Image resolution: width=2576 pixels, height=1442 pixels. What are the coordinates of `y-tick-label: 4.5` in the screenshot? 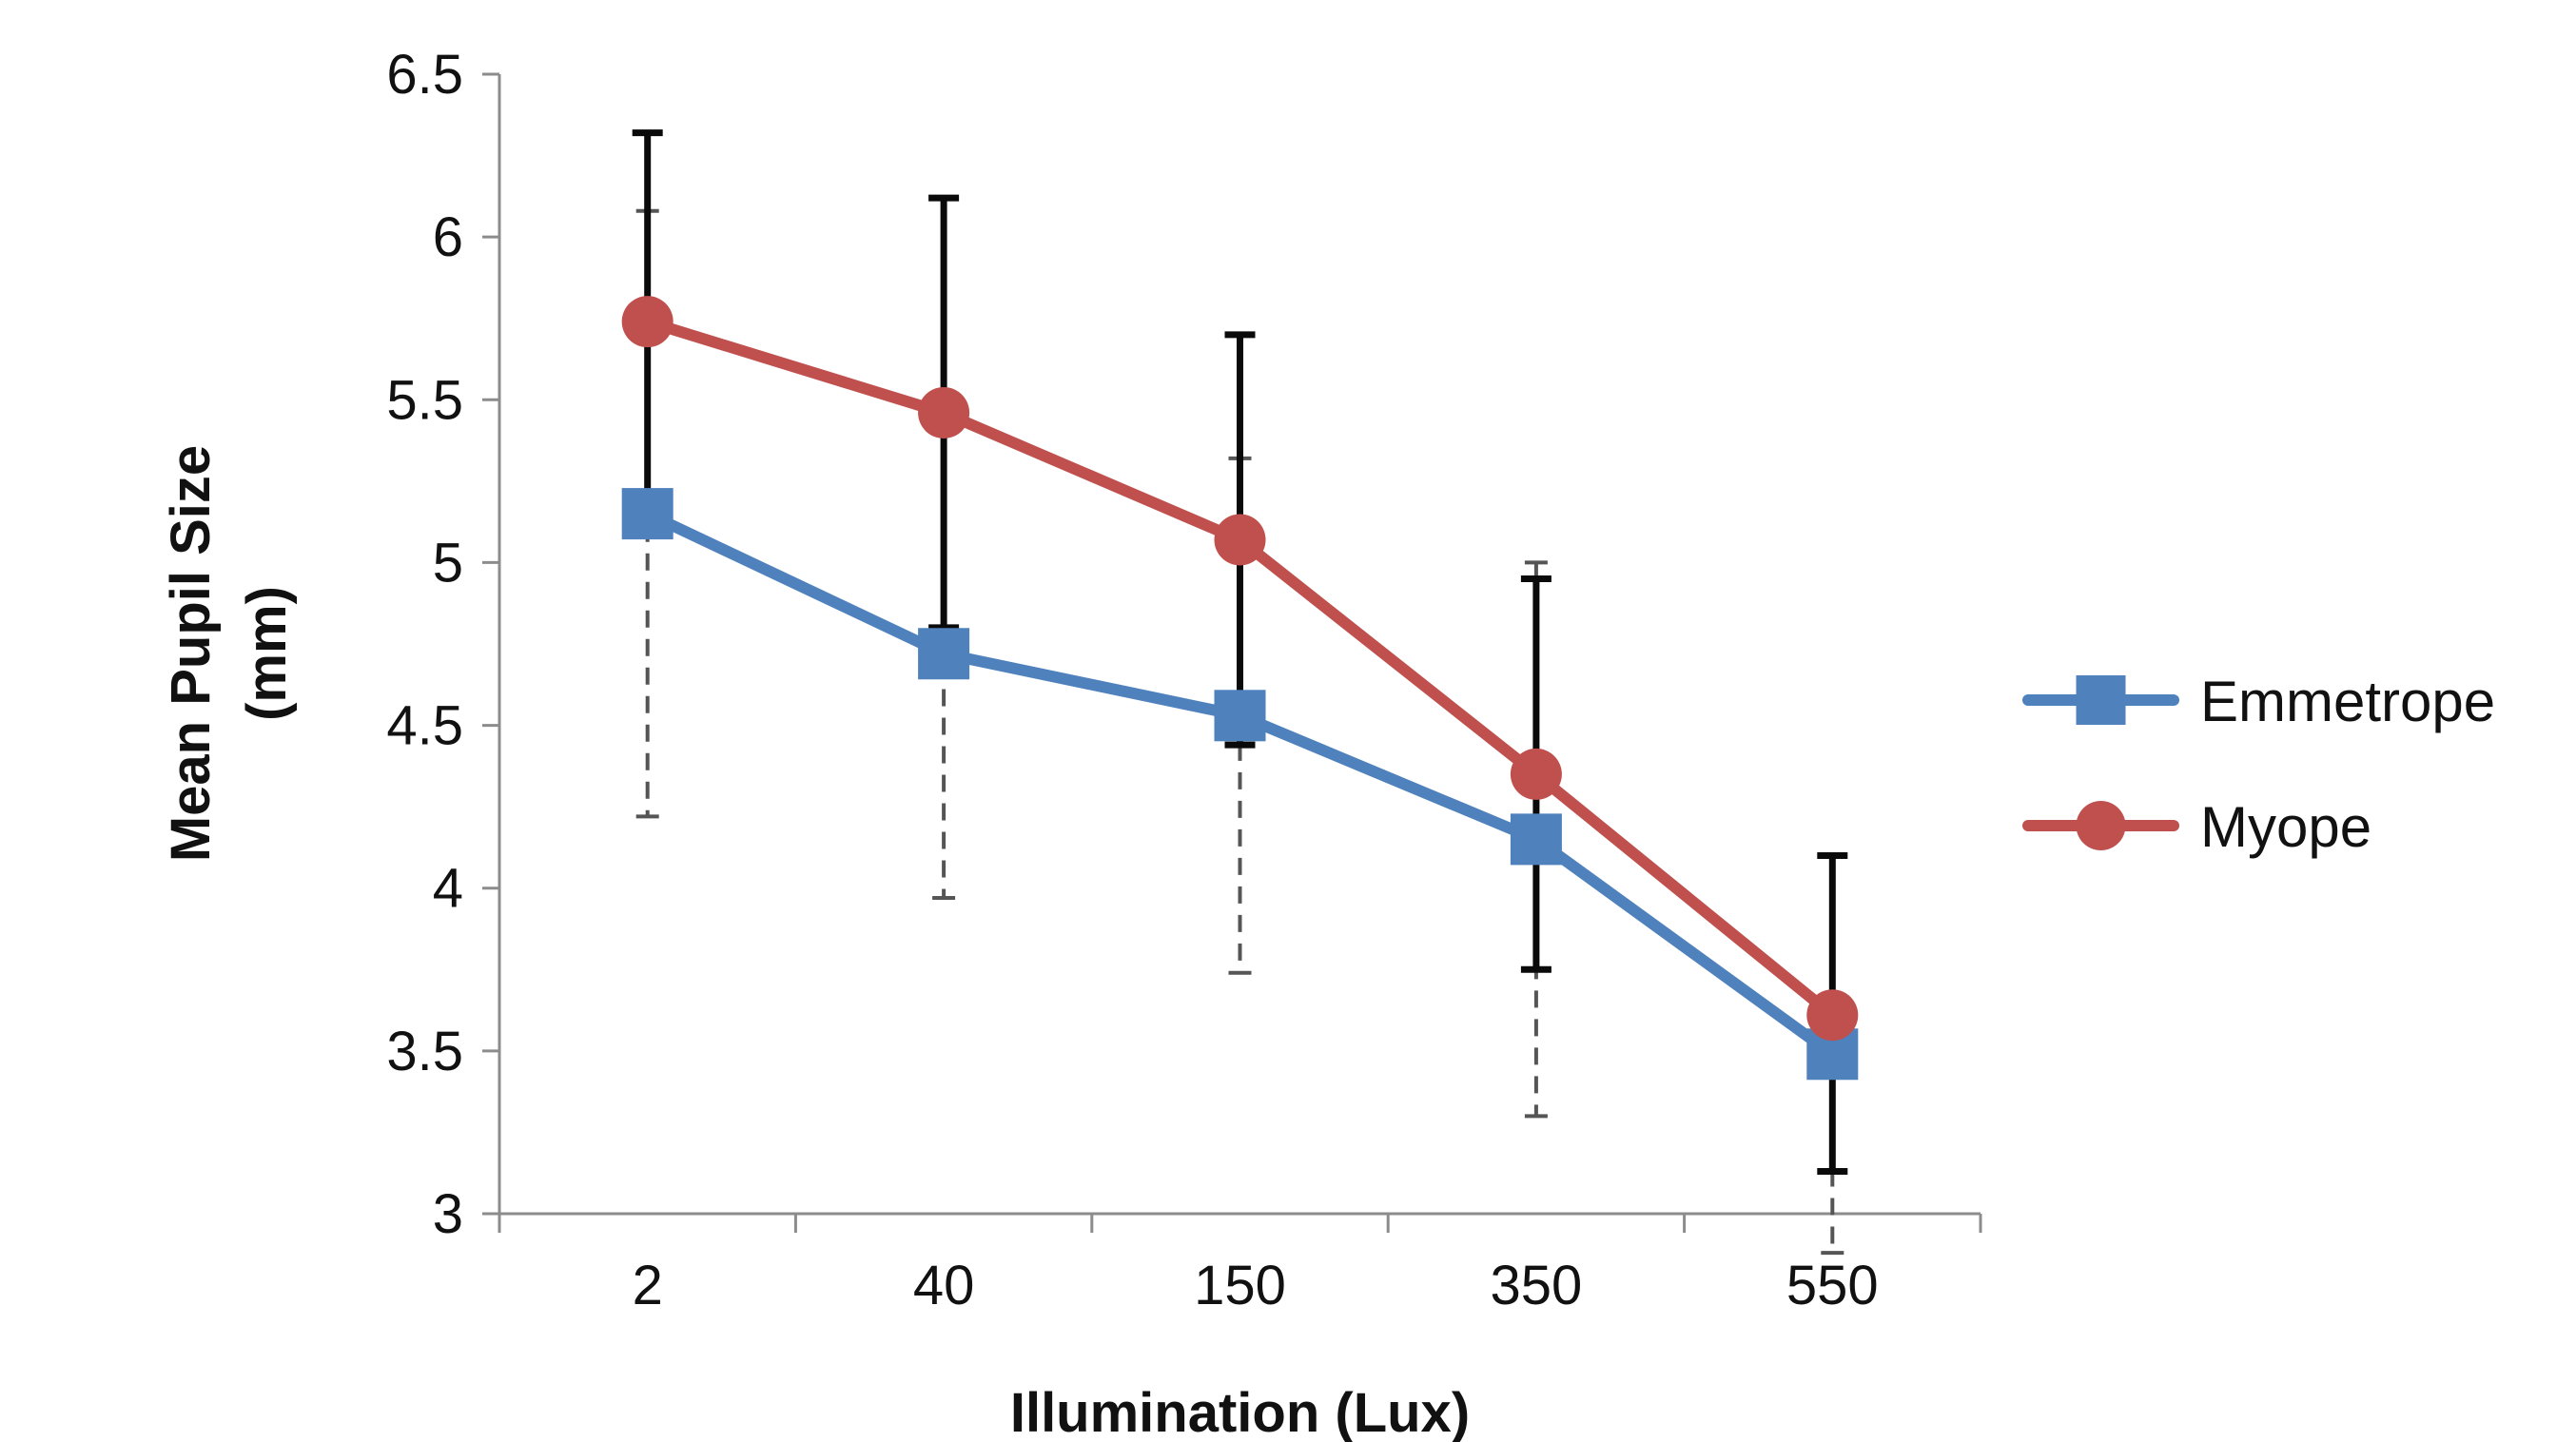 It's located at (424, 726).